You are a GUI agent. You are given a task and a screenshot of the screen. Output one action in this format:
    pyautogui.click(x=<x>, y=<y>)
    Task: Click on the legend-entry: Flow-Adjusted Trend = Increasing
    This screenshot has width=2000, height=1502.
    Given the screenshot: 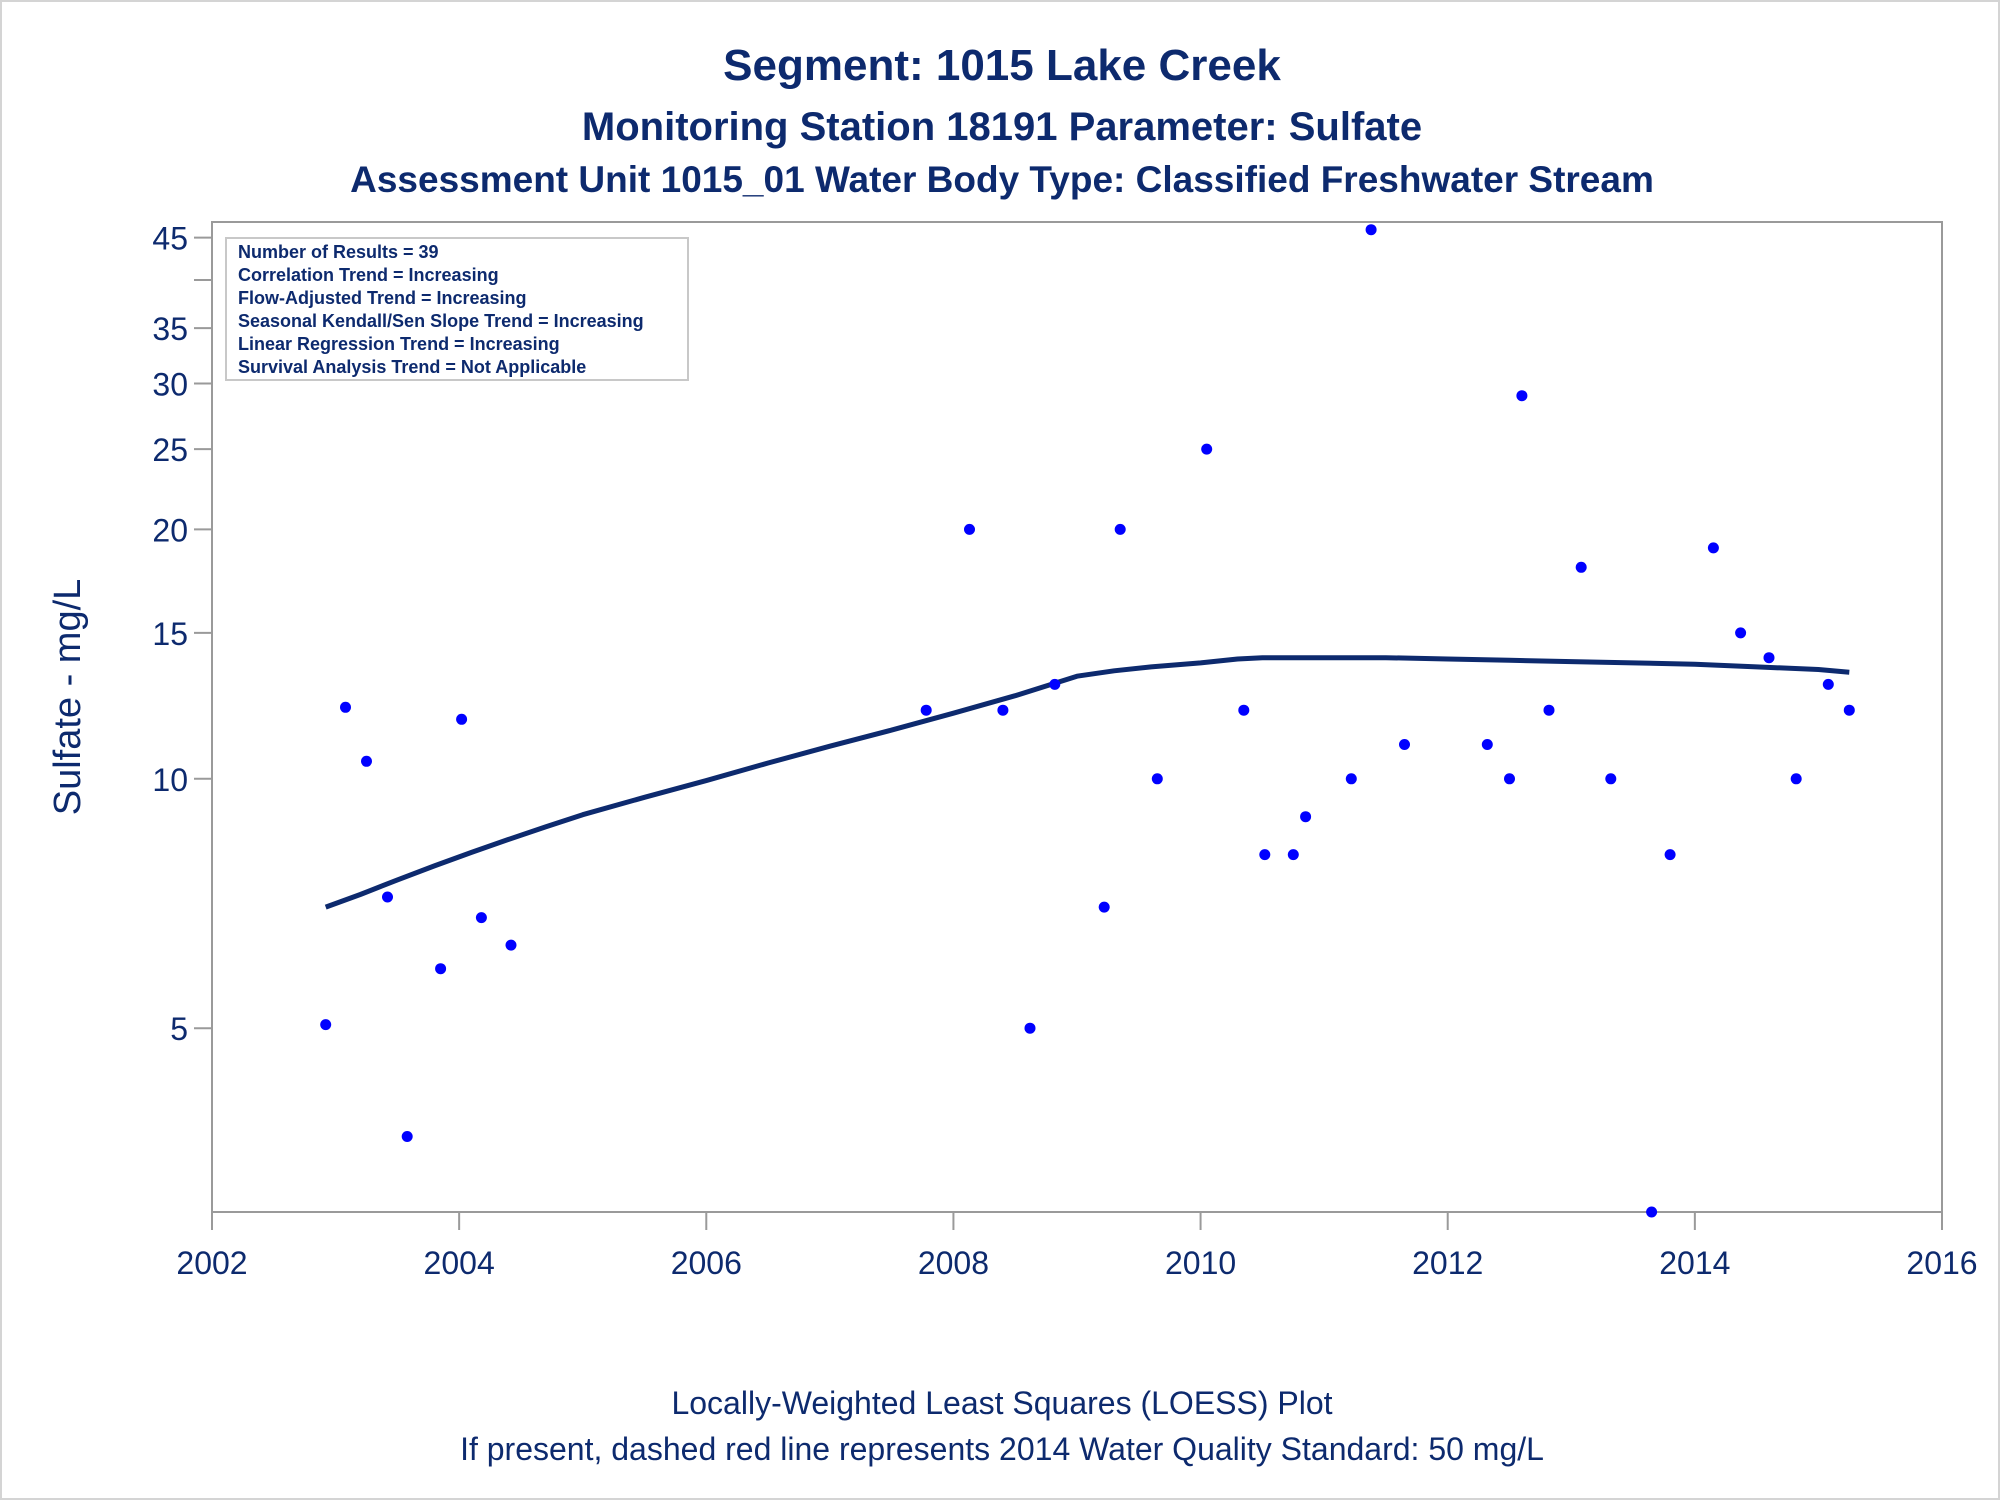 What is the action you would take?
    pyautogui.click(x=382, y=298)
    